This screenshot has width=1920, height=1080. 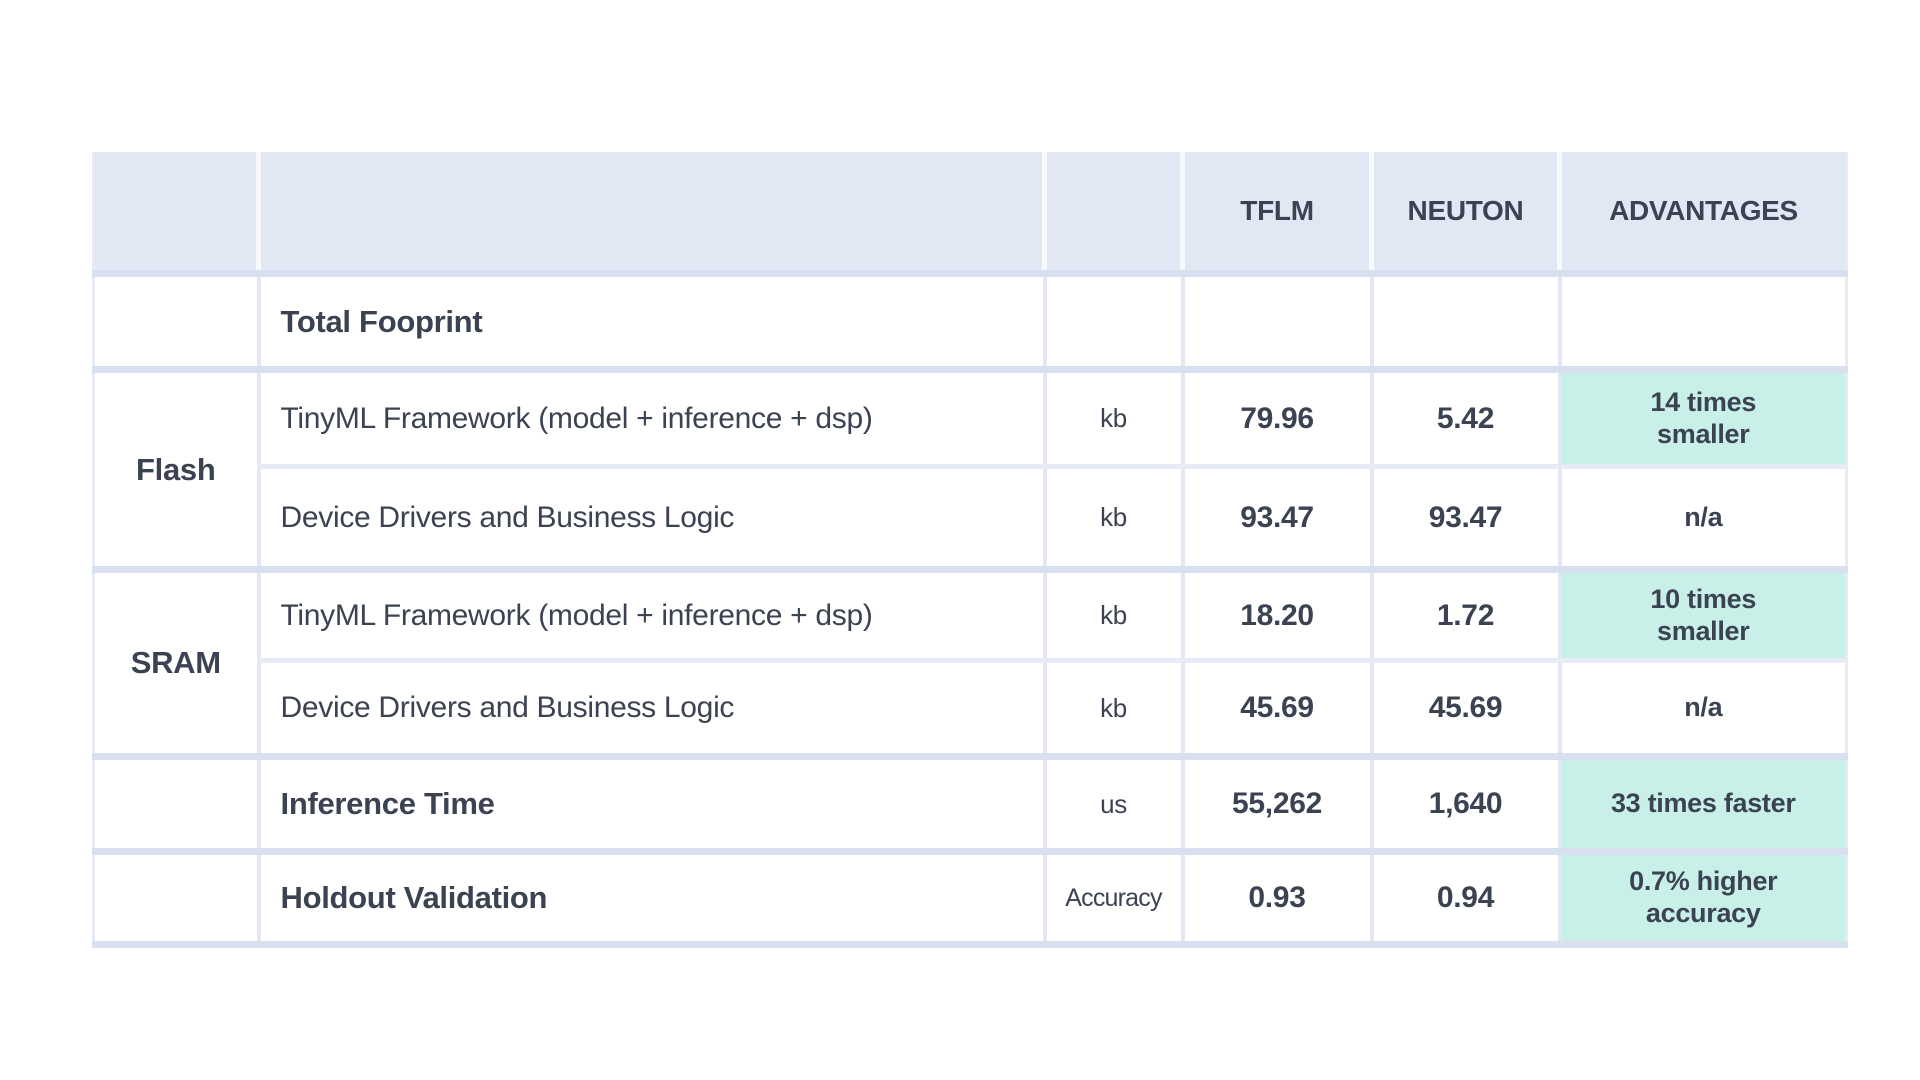 What do you see at coordinates (1114, 323) in the screenshot?
I see `unit-cell` at bounding box center [1114, 323].